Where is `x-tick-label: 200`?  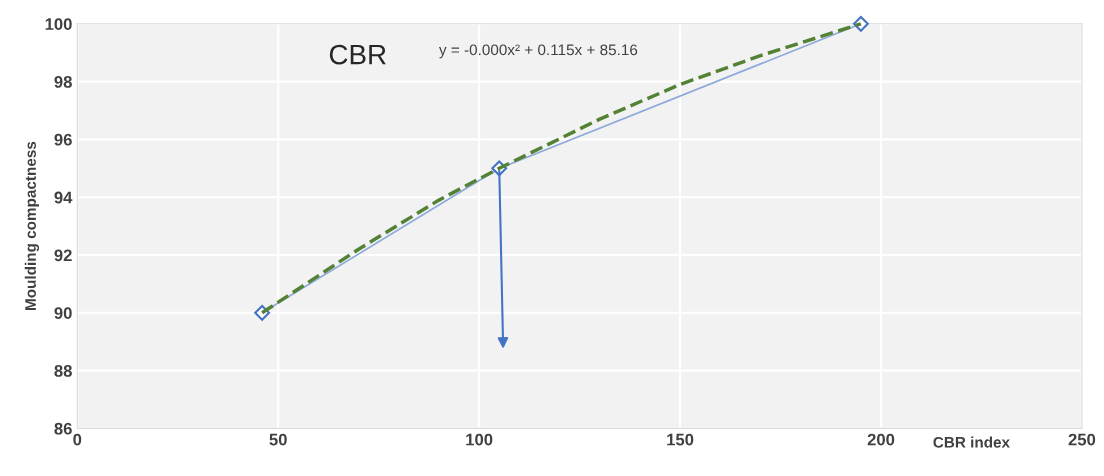
x-tick-label: 200 is located at coordinates (881, 439).